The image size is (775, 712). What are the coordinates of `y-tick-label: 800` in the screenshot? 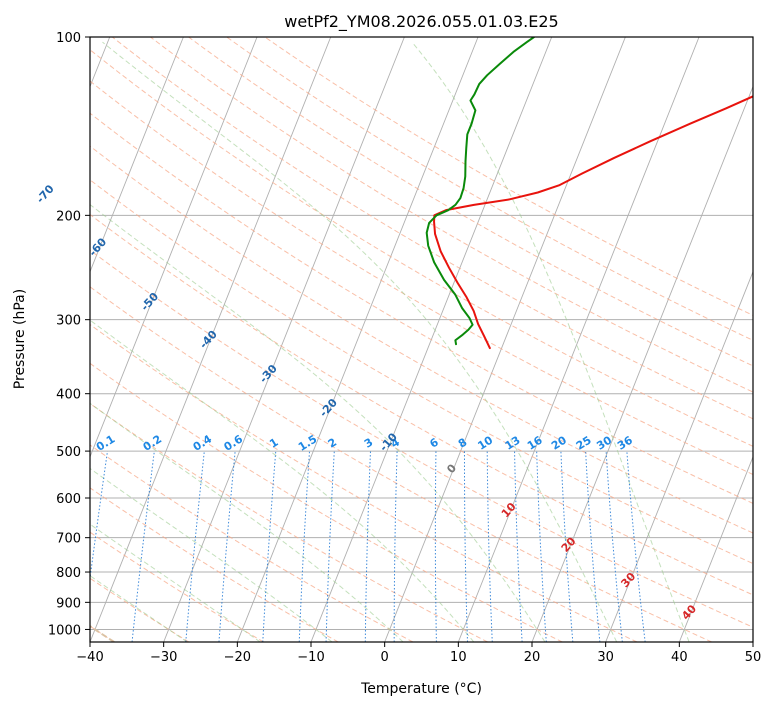 It's located at (68, 573).